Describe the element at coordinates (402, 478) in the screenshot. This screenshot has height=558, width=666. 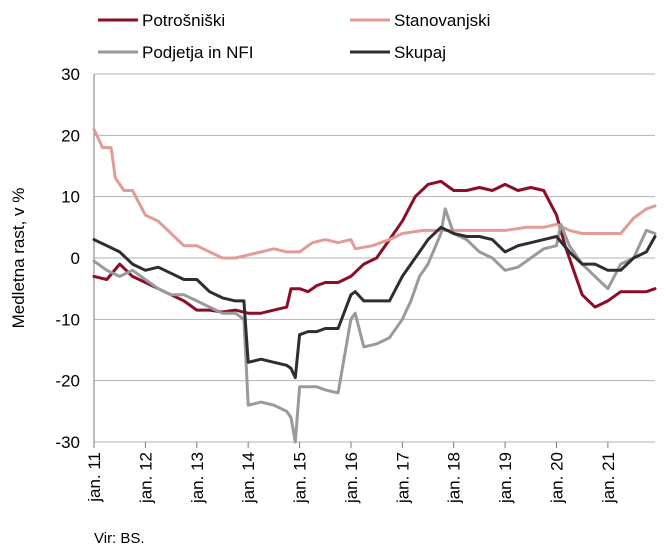
I see `x-tick-label: jan. 17` at that location.